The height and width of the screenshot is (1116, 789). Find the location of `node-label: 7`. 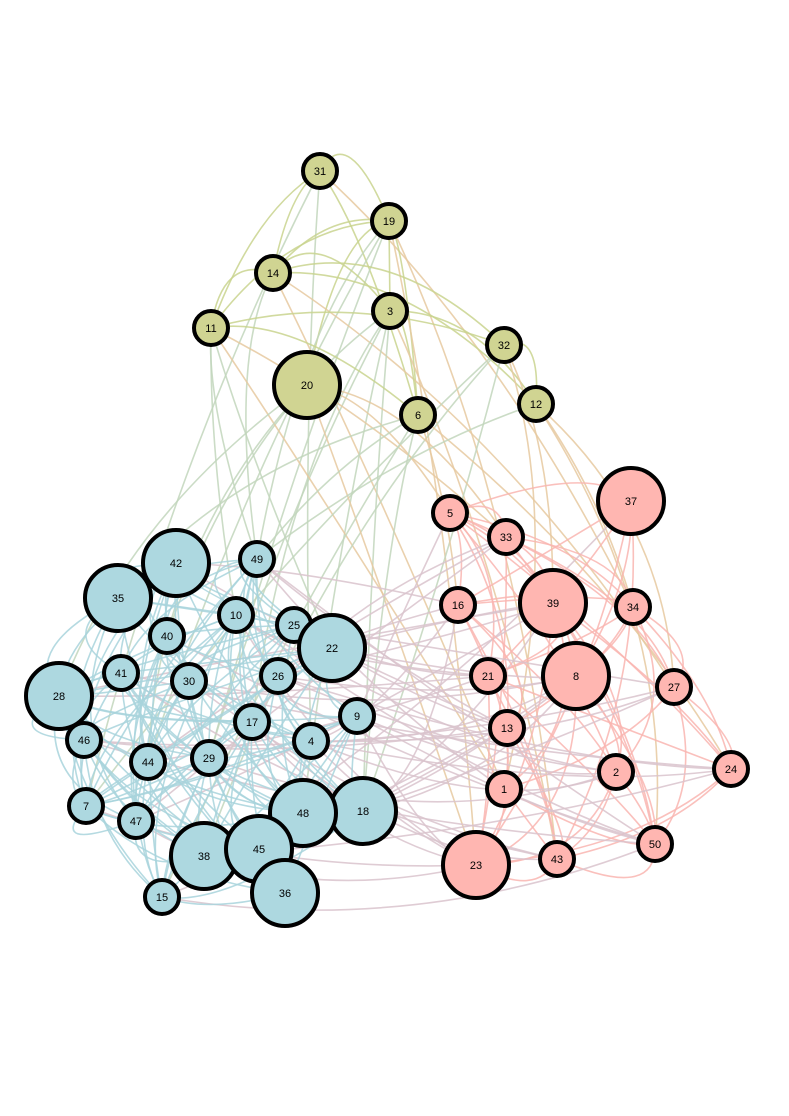

node-label: 7 is located at coordinates (86, 807).